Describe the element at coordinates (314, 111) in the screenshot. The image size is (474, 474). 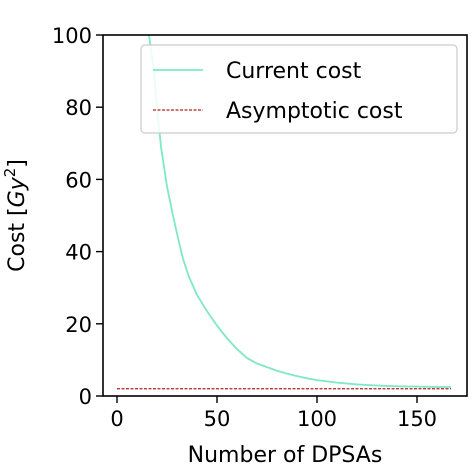
I see `legend-label-asymptotic-cost: Asymptotic cost` at that location.